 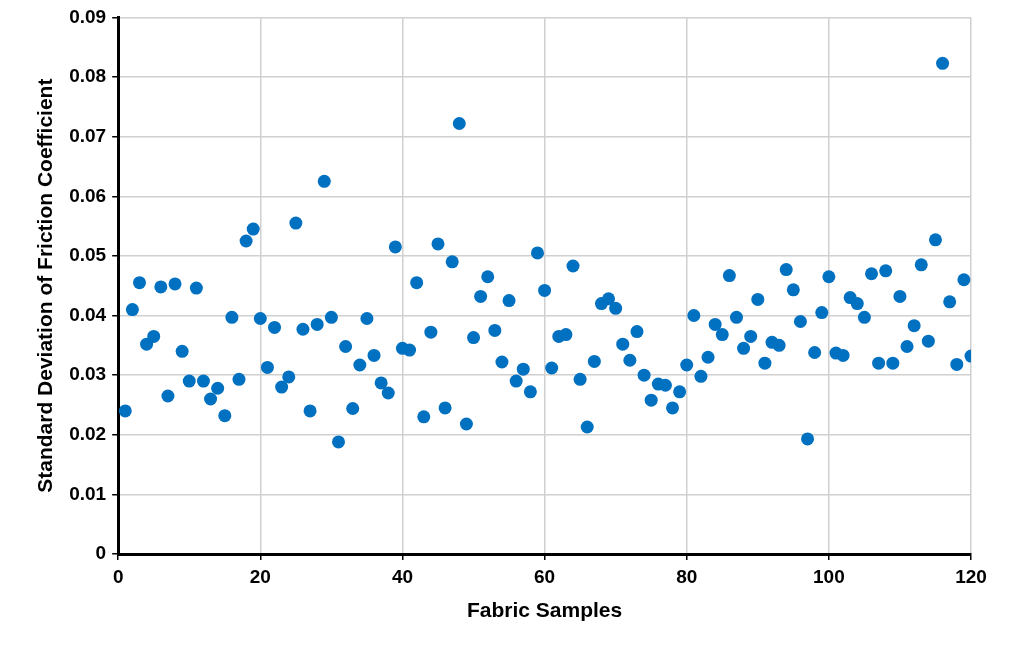 What do you see at coordinates (971, 576) in the screenshot?
I see `x-tick-label: 120` at bounding box center [971, 576].